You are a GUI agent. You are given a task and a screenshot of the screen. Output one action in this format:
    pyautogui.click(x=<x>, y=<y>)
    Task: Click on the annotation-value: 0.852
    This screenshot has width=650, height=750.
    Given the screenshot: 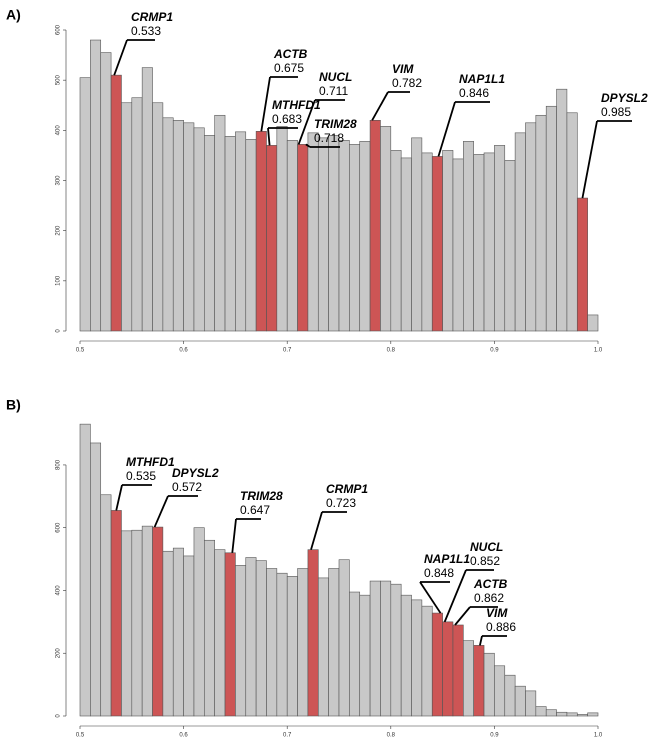 What is the action you would take?
    pyautogui.click(x=485, y=561)
    